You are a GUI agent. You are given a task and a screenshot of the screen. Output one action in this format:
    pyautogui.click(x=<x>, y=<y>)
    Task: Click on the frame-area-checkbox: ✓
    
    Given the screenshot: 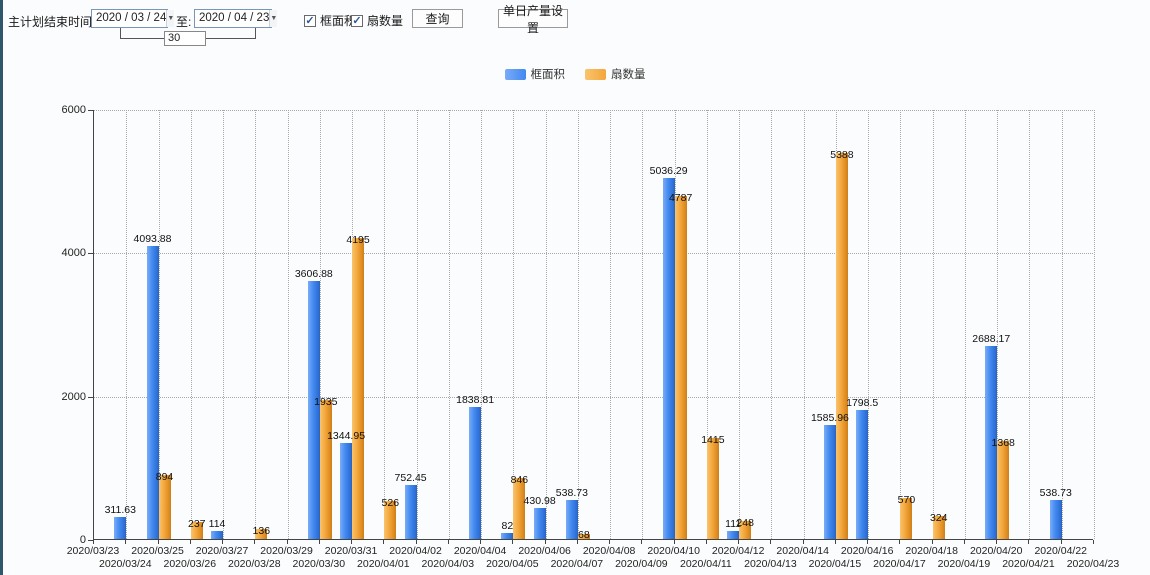 What is the action you would take?
    pyautogui.click(x=310, y=20)
    